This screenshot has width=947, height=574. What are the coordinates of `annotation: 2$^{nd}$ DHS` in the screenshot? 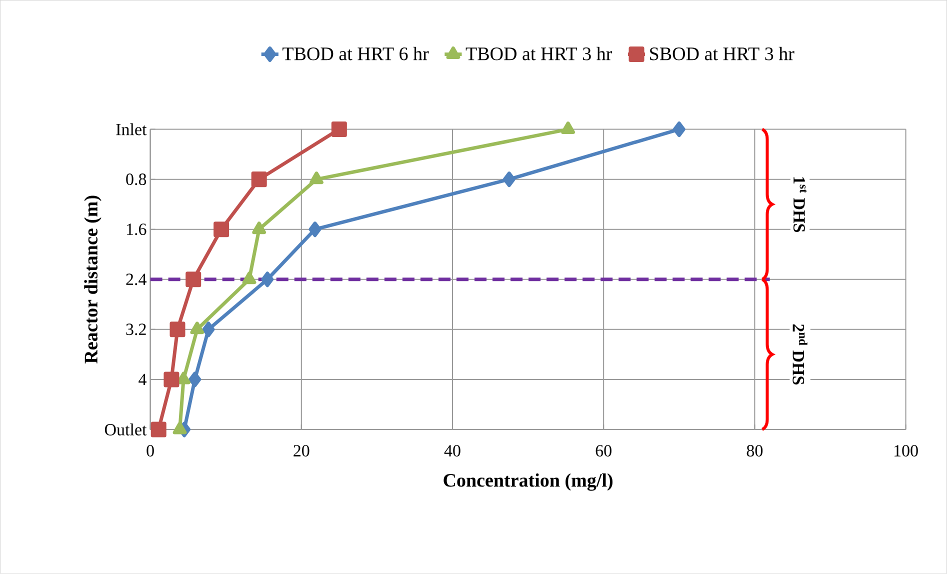 It's located at (800, 354).